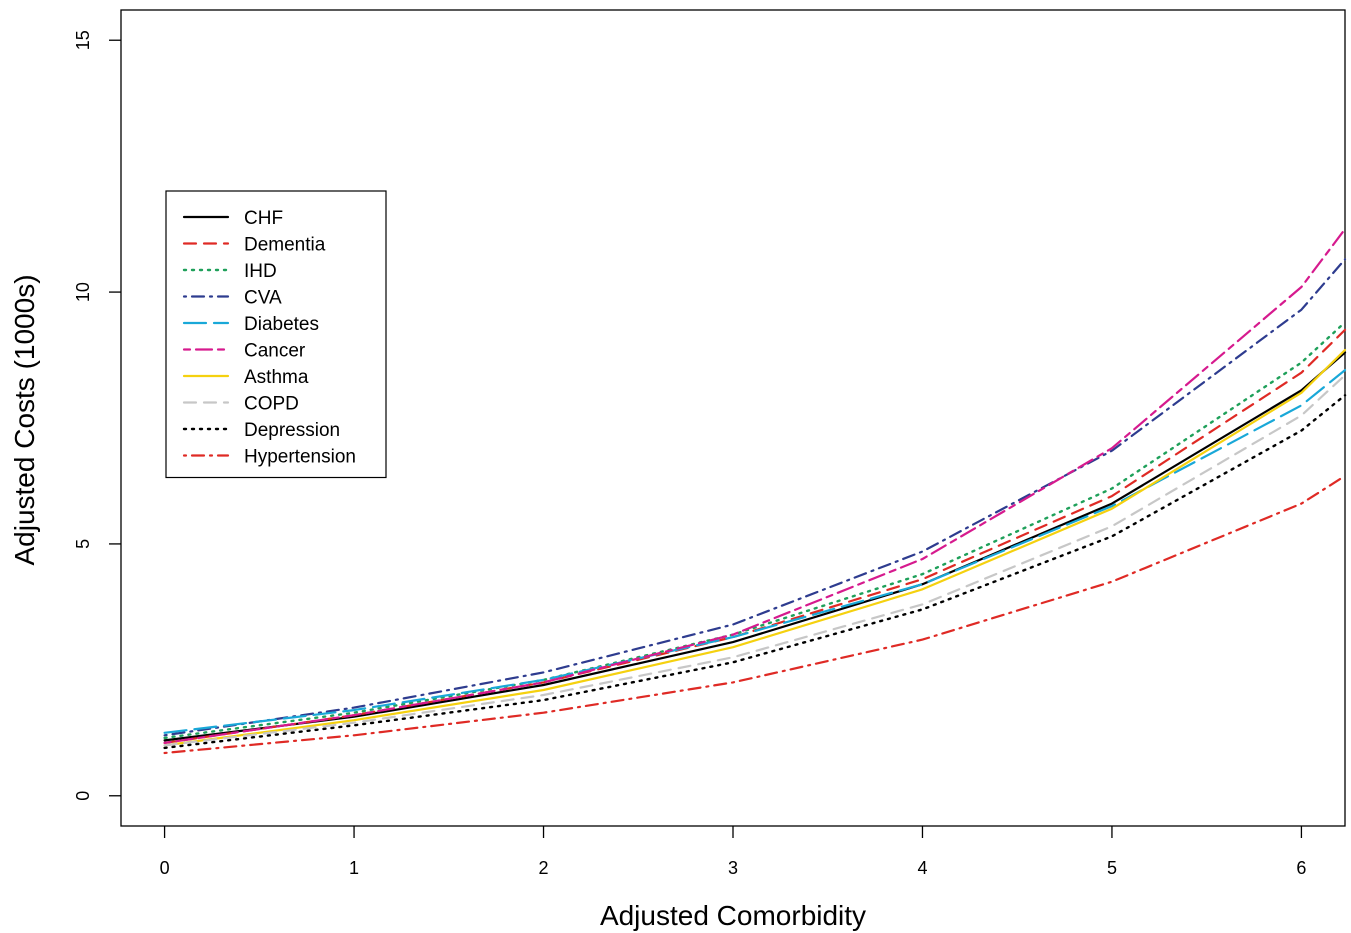  What do you see at coordinates (922, 868) in the screenshot?
I see `x-tick-label: 4` at bounding box center [922, 868].